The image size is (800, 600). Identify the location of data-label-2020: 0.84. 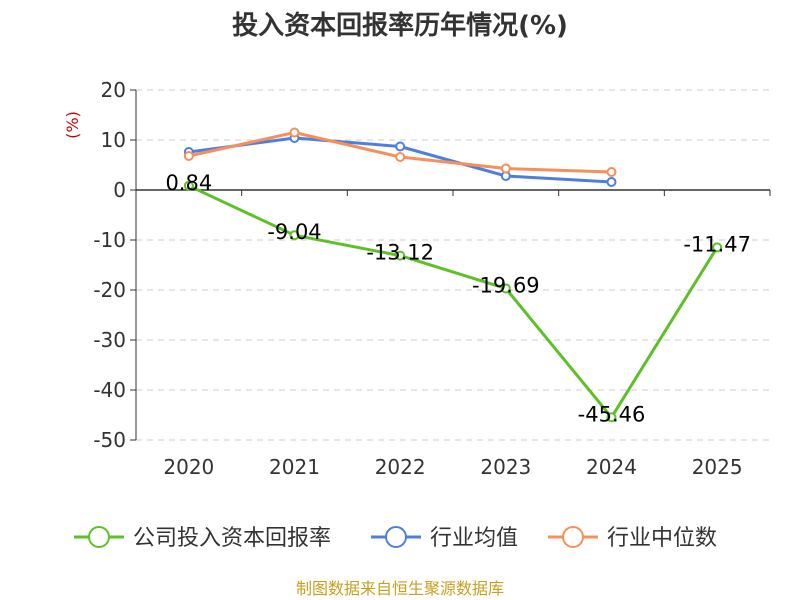
(188, 183).